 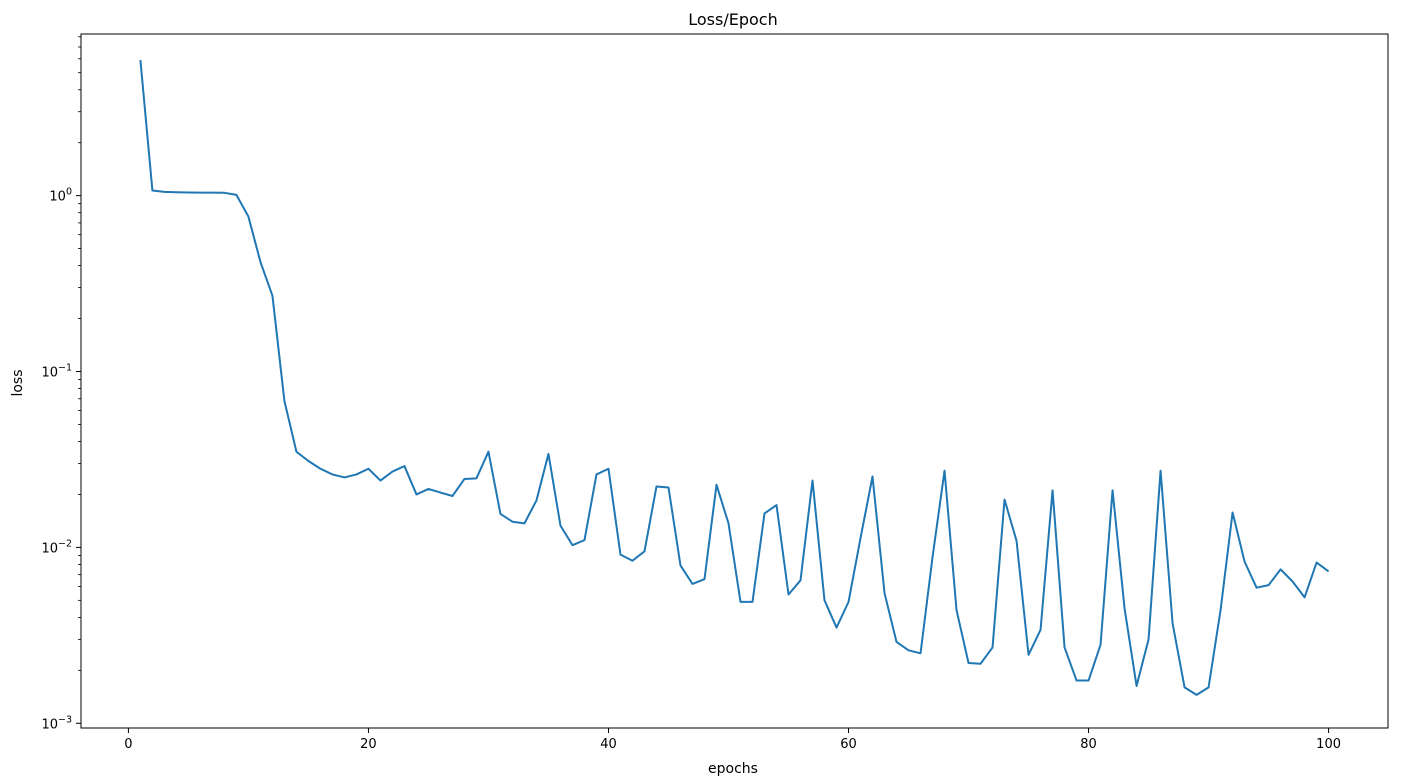 What do you see at coordinates (368, 744) in the screenshot?
I see `x-tick-label: 20` at bounding box center [368, 744].